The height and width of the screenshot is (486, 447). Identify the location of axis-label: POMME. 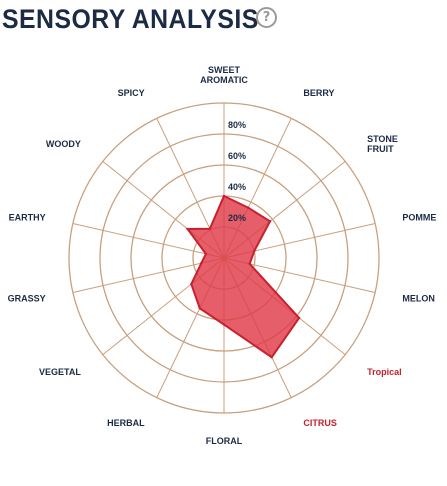
(419, 217).